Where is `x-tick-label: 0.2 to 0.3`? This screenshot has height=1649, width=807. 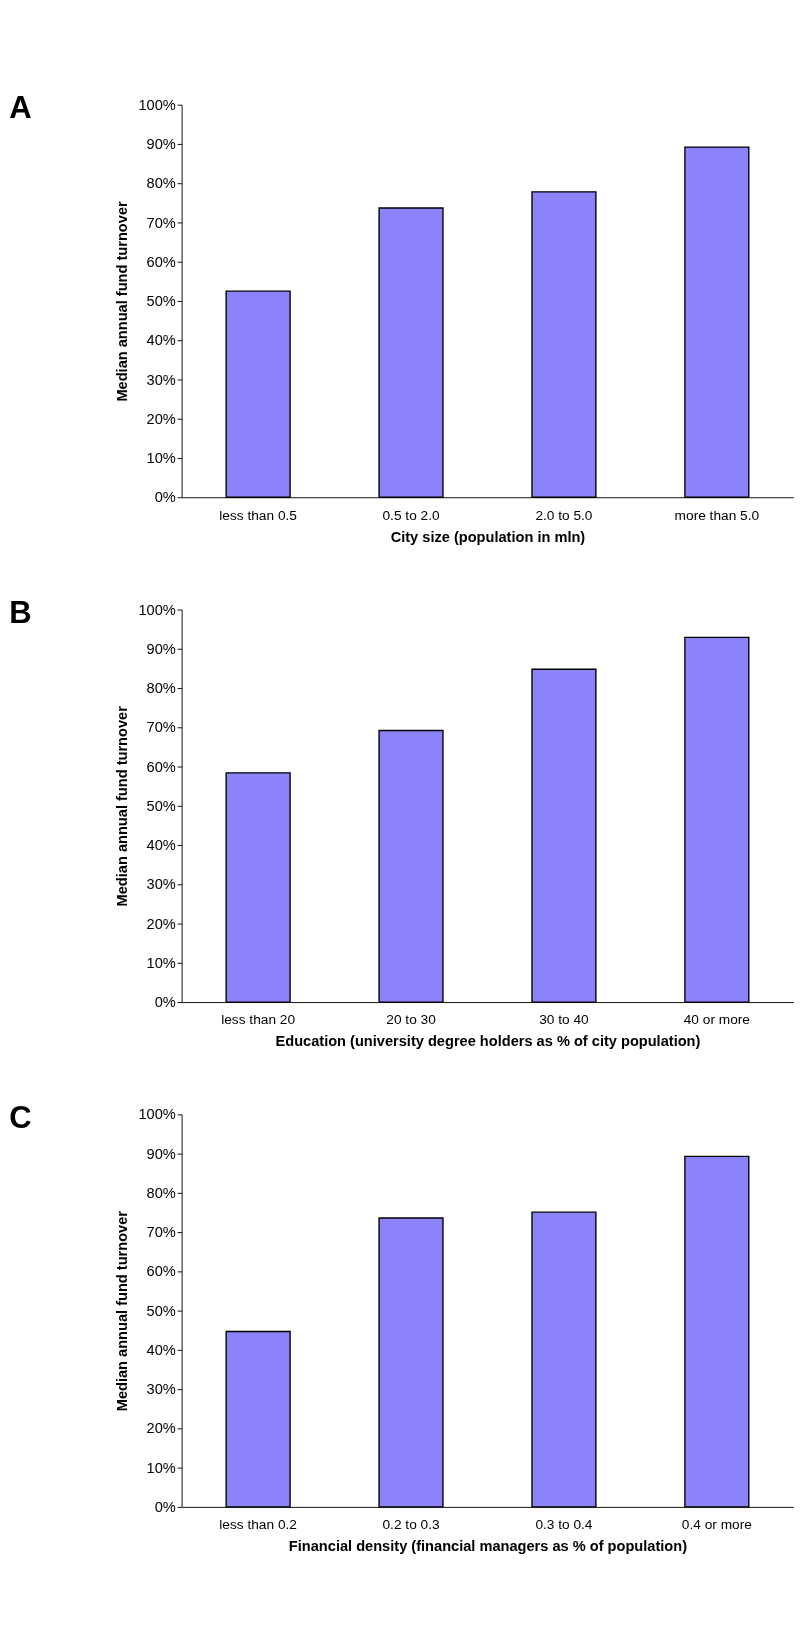
x-tick-label: 0.2 to 0.3 is located at coordinates (411, 1525).